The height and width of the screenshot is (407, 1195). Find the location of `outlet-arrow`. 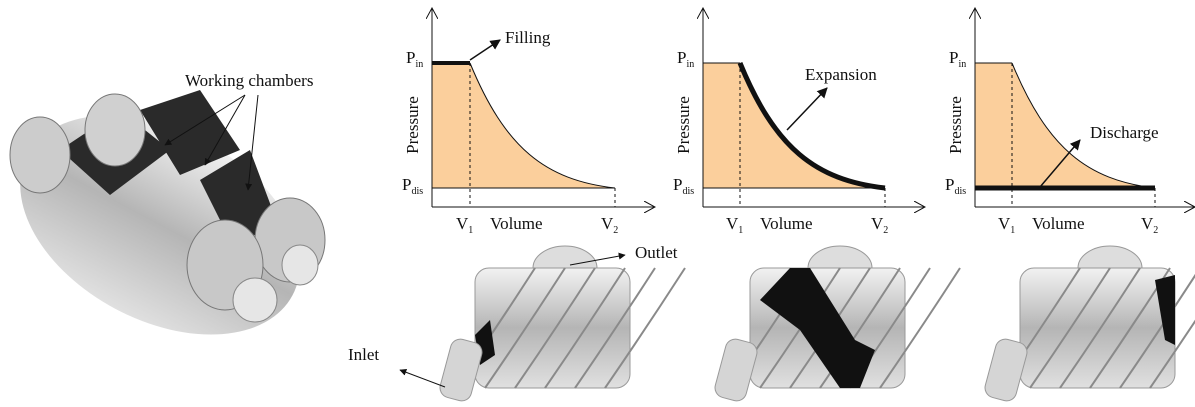

outlet-arrow is located at coordinates (597, 259).